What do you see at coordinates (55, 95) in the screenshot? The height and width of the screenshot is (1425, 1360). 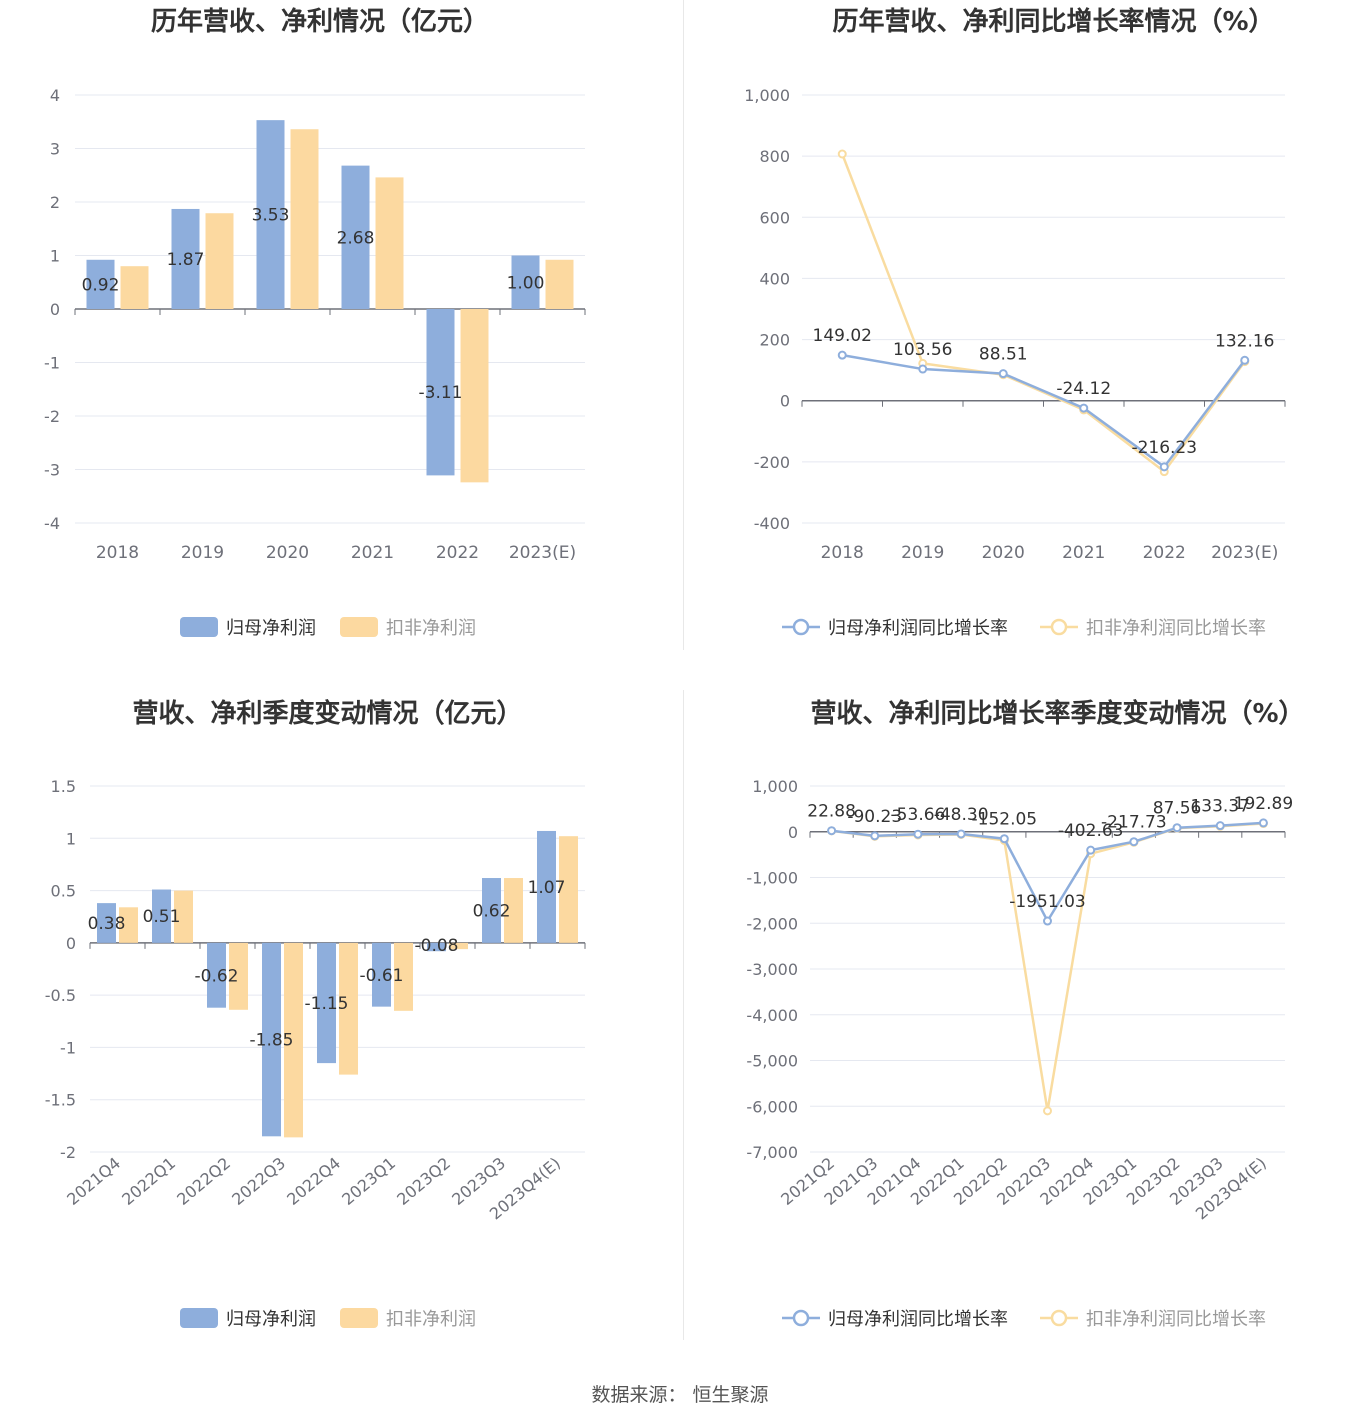 I see `y-tick-label: 4` at bounding box center [55, 95].